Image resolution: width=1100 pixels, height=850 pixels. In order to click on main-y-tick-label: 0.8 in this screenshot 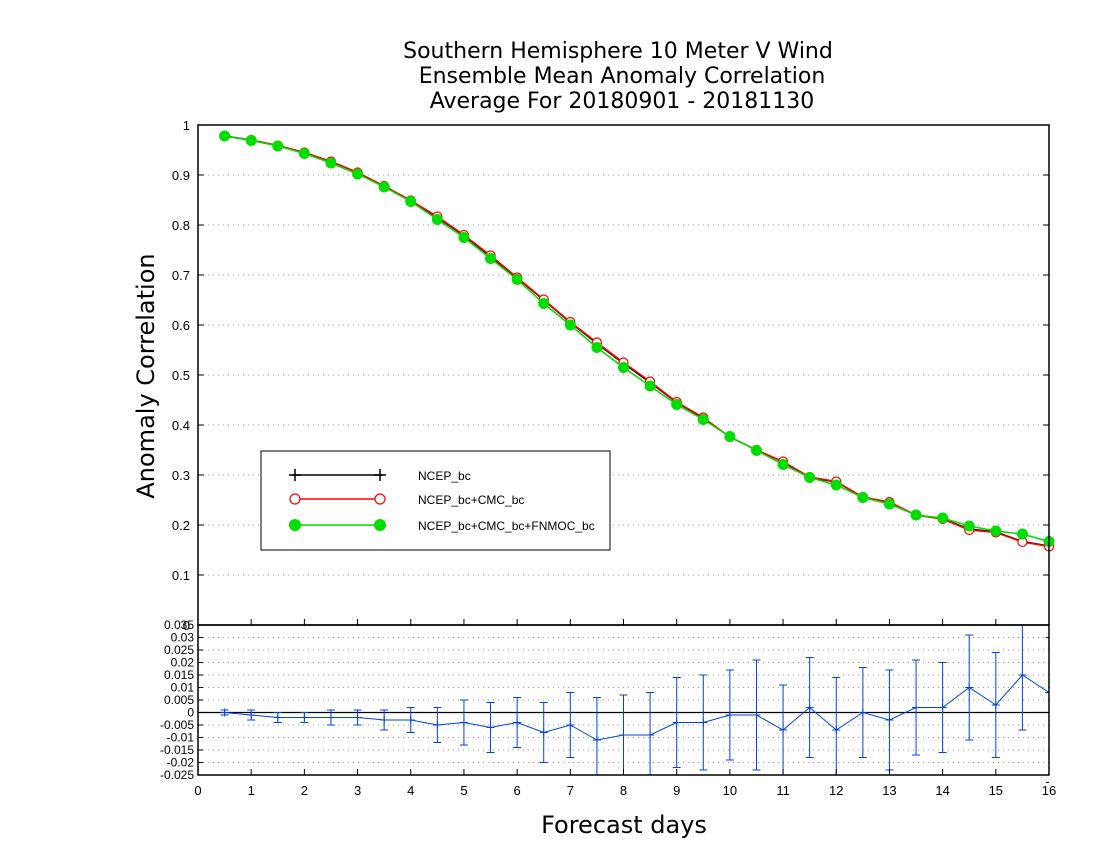, I will do `click(181, 225)`.